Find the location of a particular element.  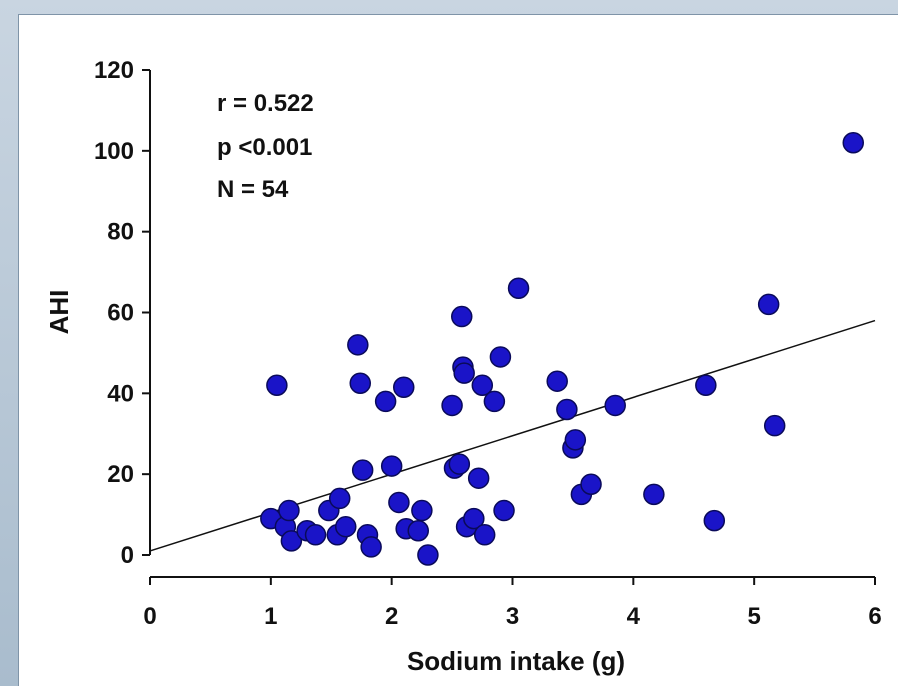

stat-p: p <0.001 is located at coordinates (264, 147).